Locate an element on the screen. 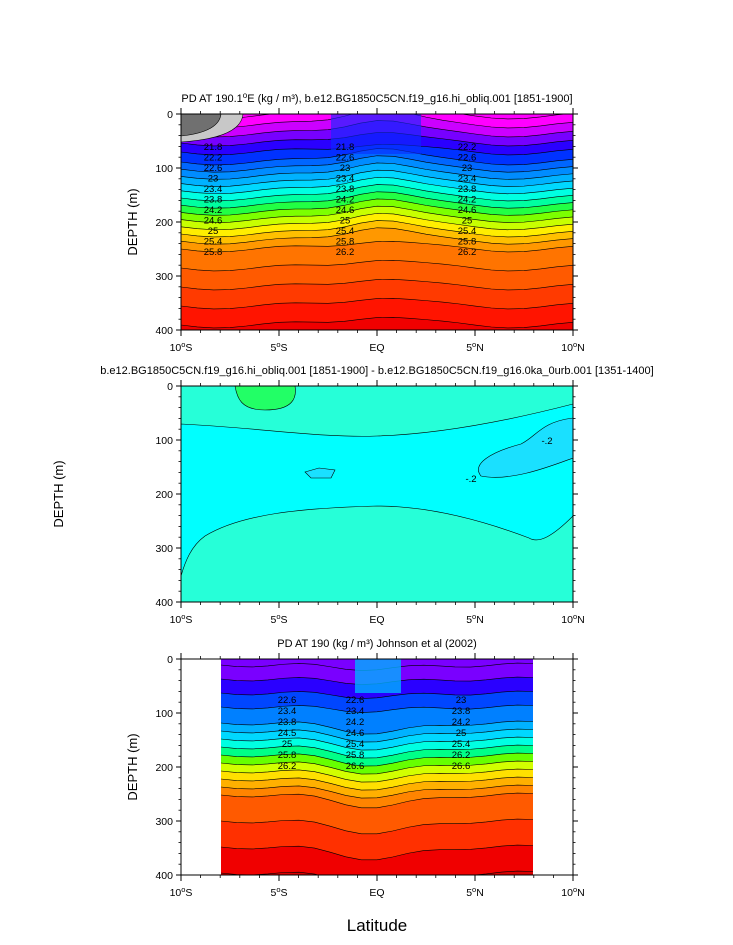 The height and width of the screenshot is (945, 733). panel3-contour-label: 26.2 is located at coordinates (461, 755).